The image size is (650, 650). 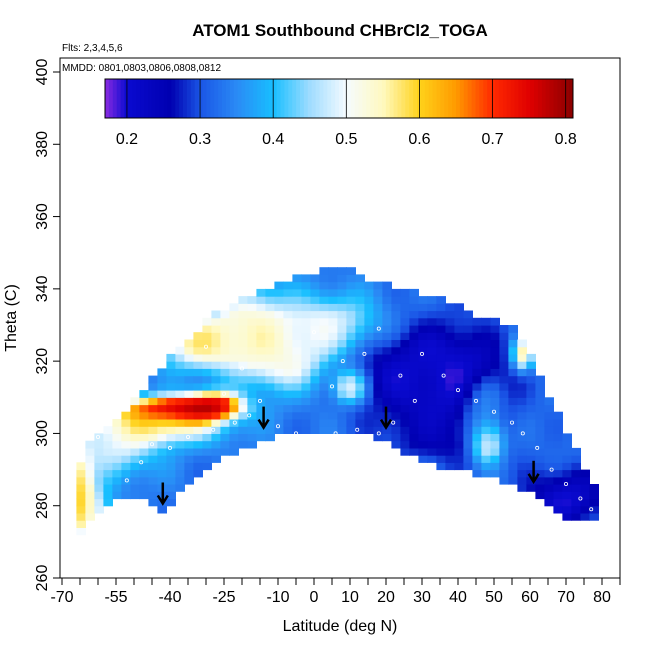 What do you see at coordinates (273, 139) in the screenshot?
I see `colorbar-tick-label: 0.4` at bounding box center [273, 139].